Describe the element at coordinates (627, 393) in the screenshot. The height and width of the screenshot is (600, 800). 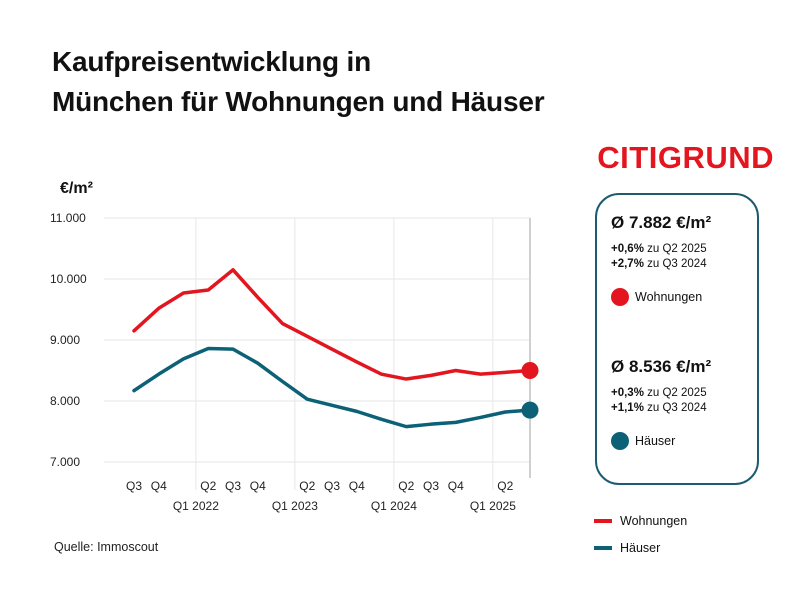
I see `change-q2-value: +0,3%` at that location.